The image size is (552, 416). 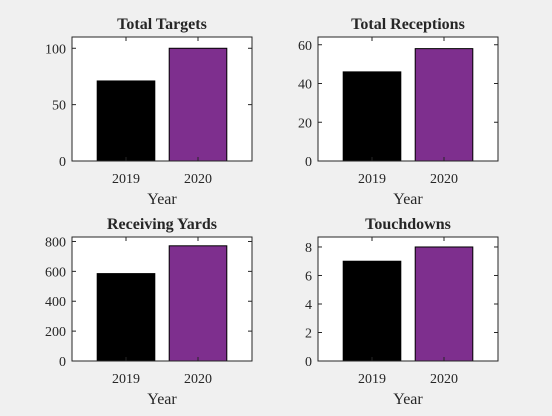 What do you see at coordinates (308, 305) in the screenshot?
I see `y-tick-label: 4` at bounding box center [308, 305].